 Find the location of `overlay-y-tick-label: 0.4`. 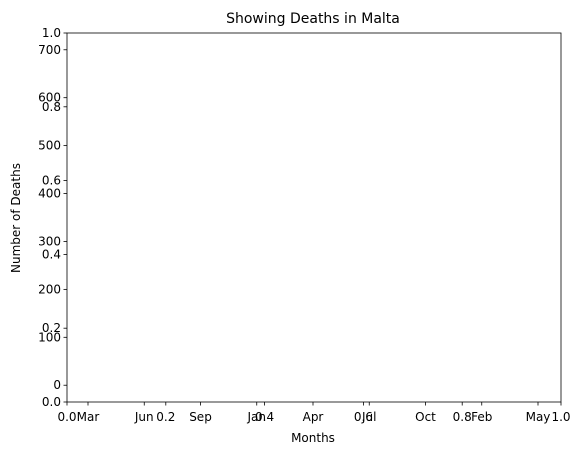

overlay-y-tick-label: 0.4 is located at coordinates (51, 254).